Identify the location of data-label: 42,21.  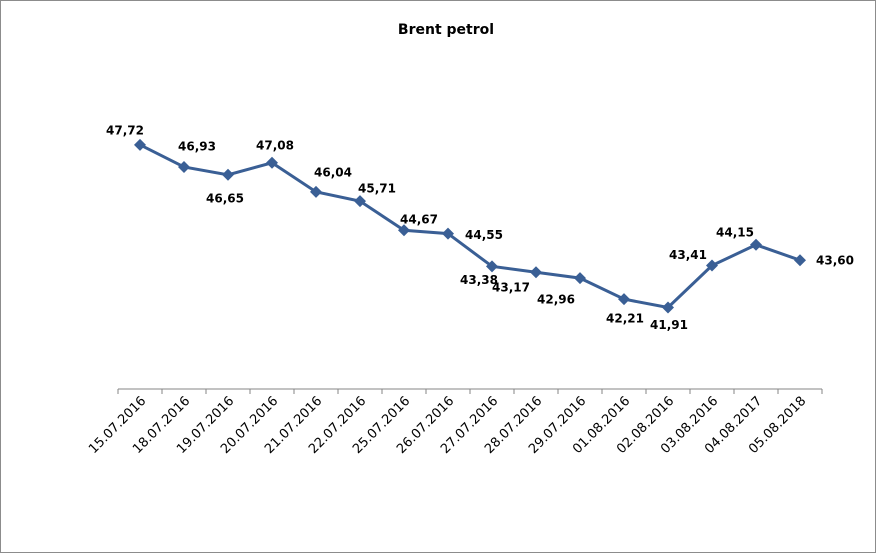
(625, 319).